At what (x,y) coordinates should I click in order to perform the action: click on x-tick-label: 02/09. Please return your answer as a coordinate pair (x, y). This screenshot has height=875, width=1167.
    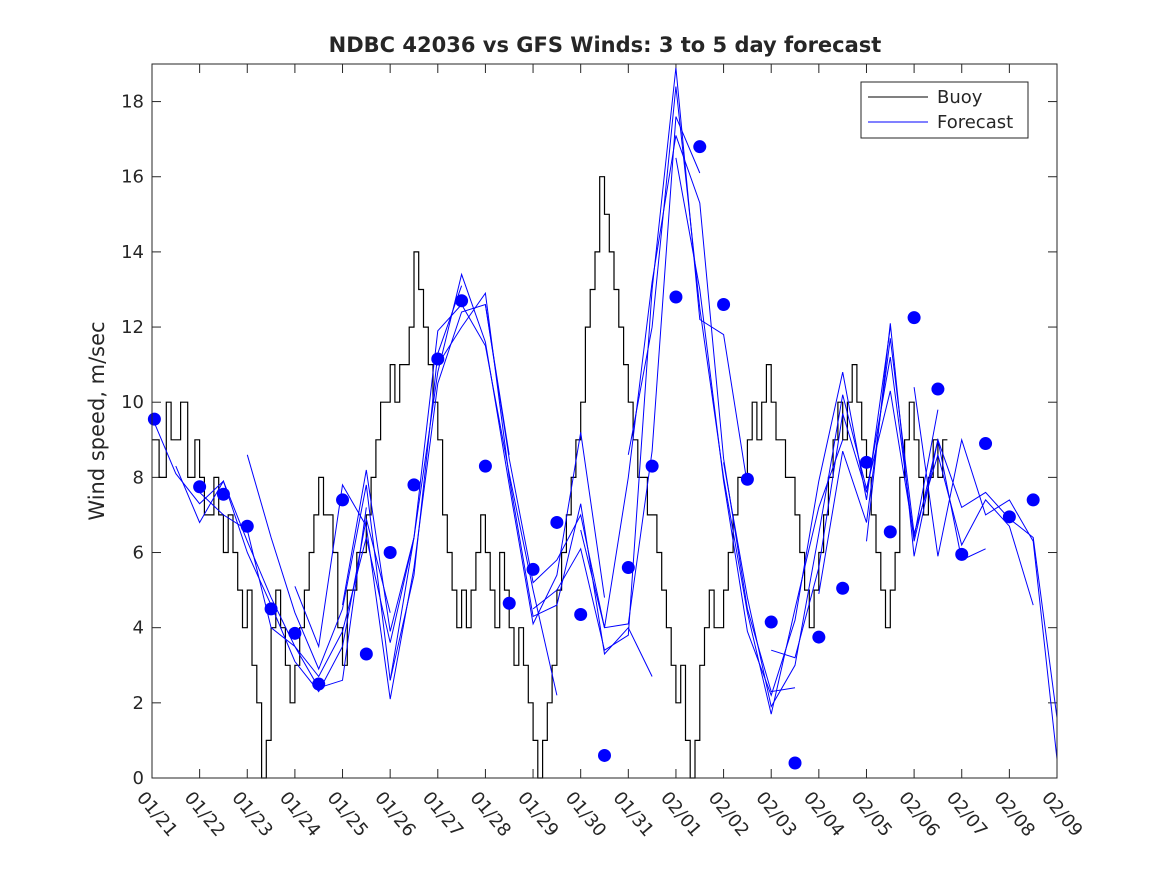
    Looking at the image, I should click on (1061, 814).